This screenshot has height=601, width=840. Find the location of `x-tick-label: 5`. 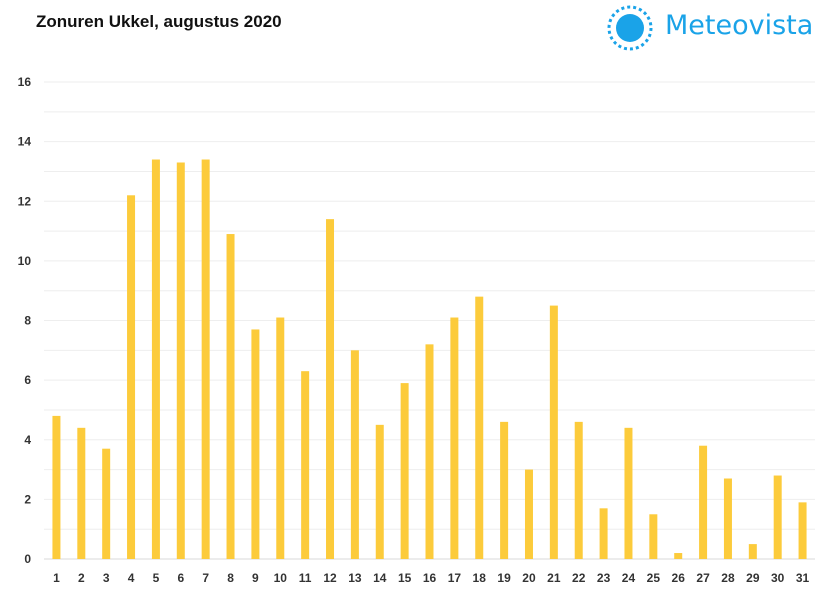

x-tick-label: 5 is located at coordinates (156, 578).